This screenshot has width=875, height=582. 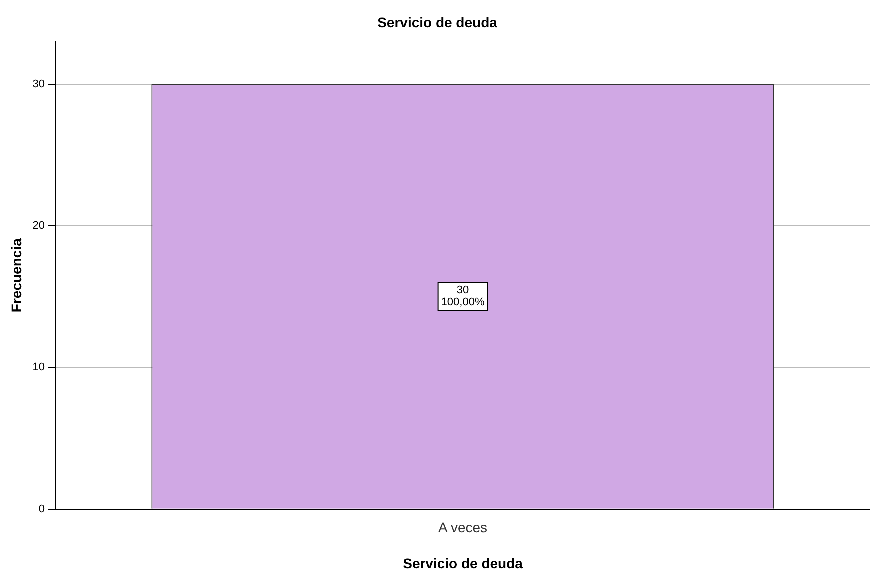 I want to click on y-axis-title: Frecuencia, so click(x=16, y=275).